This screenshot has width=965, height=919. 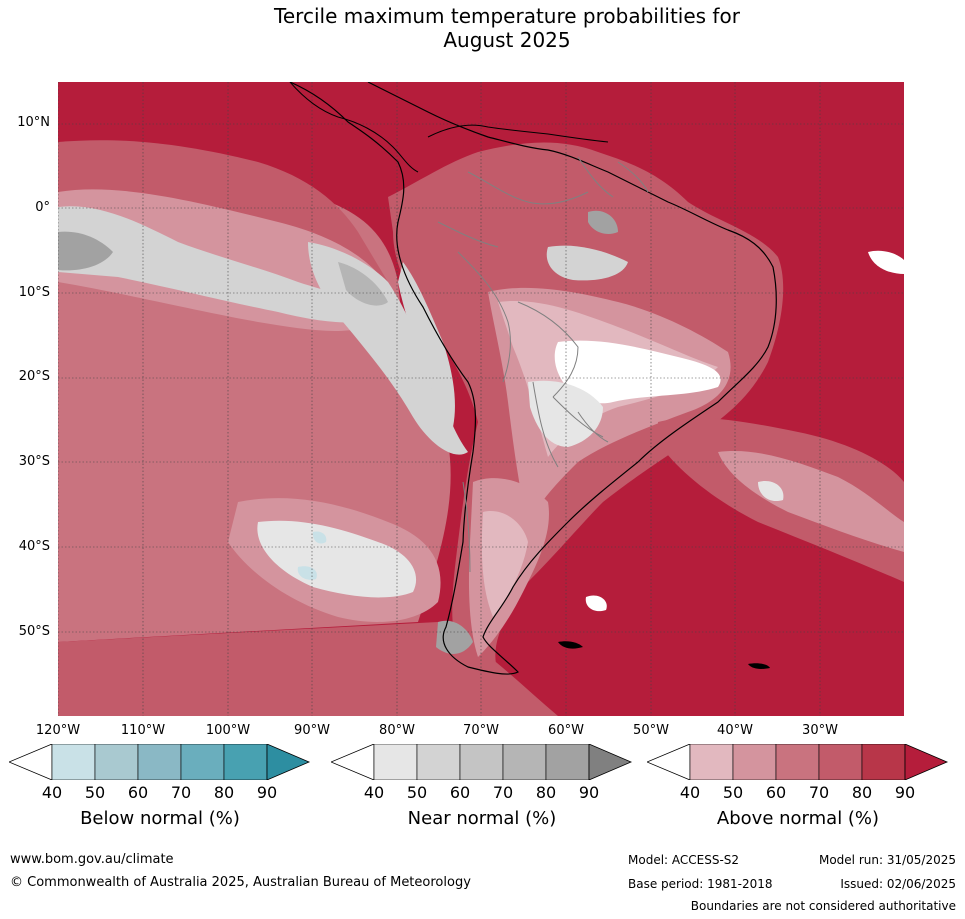 What do you see at coordinates (776, 792) in the screenshot?
I see `above-tick-60: 60` at bounding box center [776, 792].